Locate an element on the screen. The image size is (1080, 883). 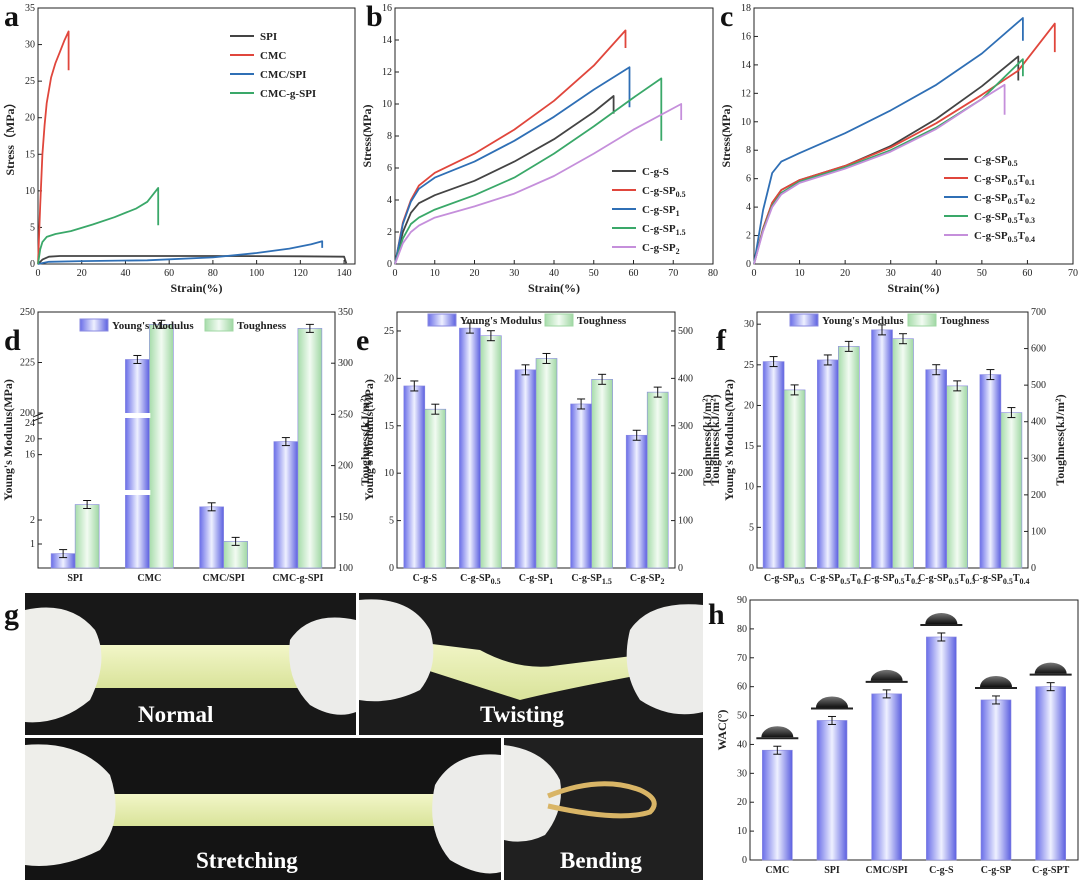
glove-bending is located at coordinates (532, 793).